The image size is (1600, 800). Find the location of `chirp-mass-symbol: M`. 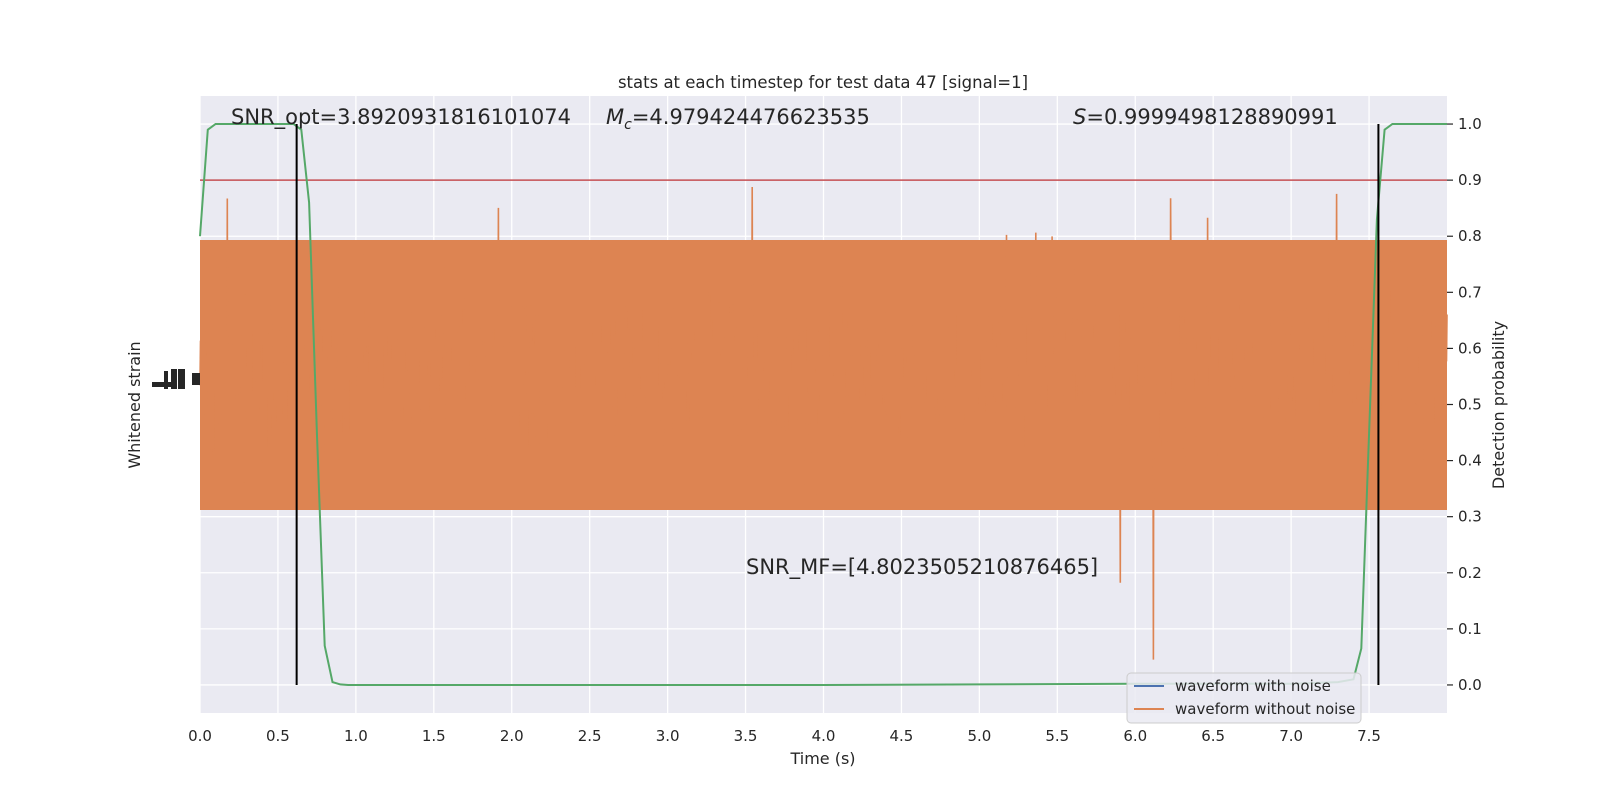

chirp-mass-symbol: M is located at coordinates (615, 117).